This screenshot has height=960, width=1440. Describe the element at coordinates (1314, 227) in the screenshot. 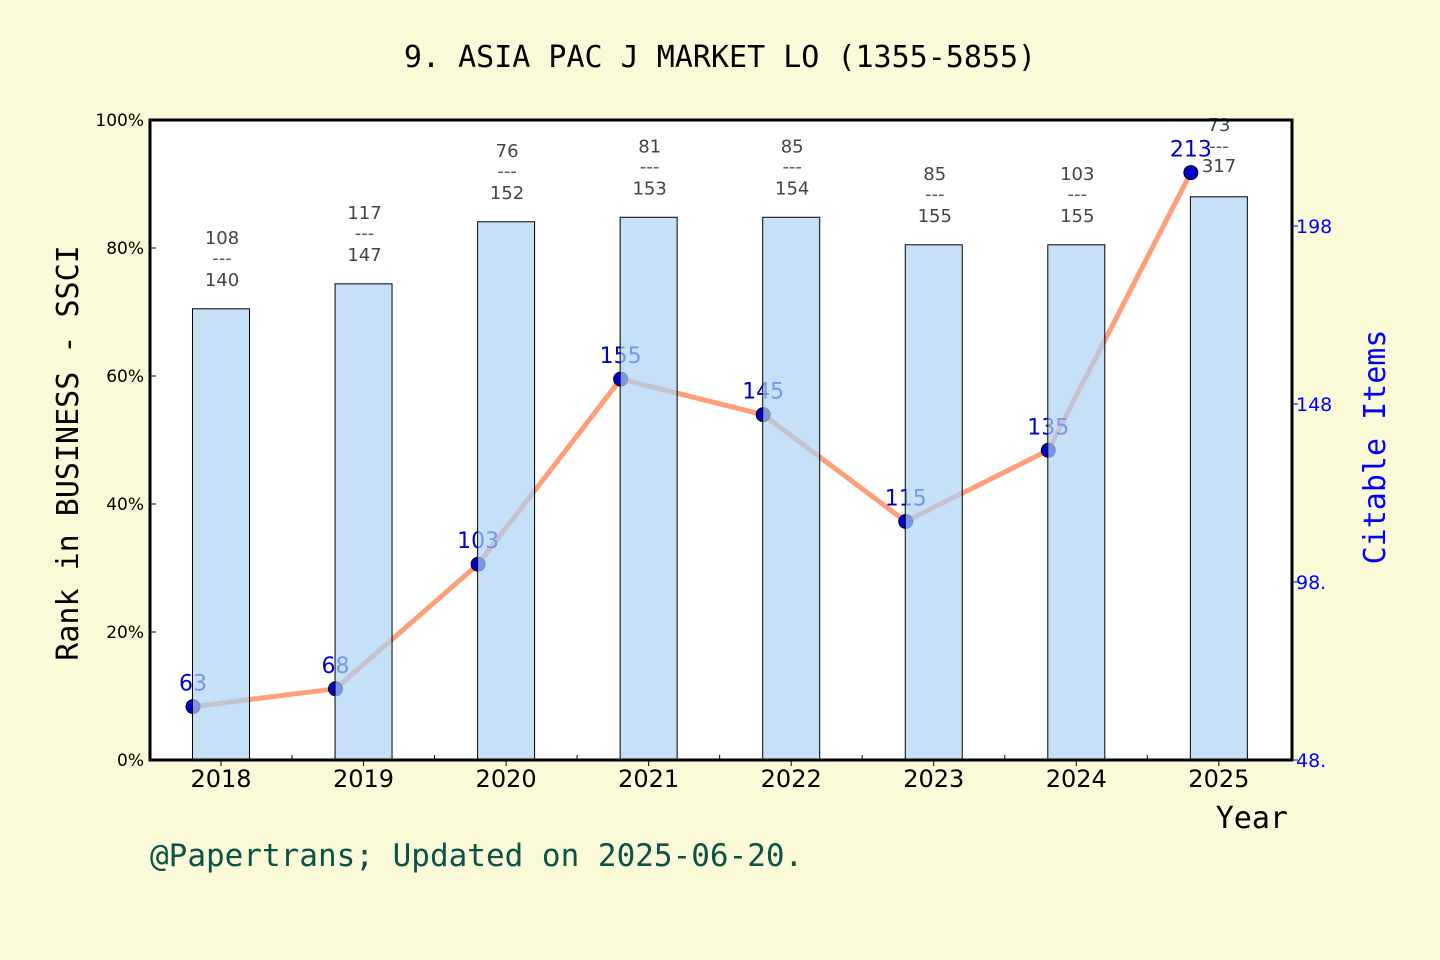

I see `y2-tick-label: 198` at that location.